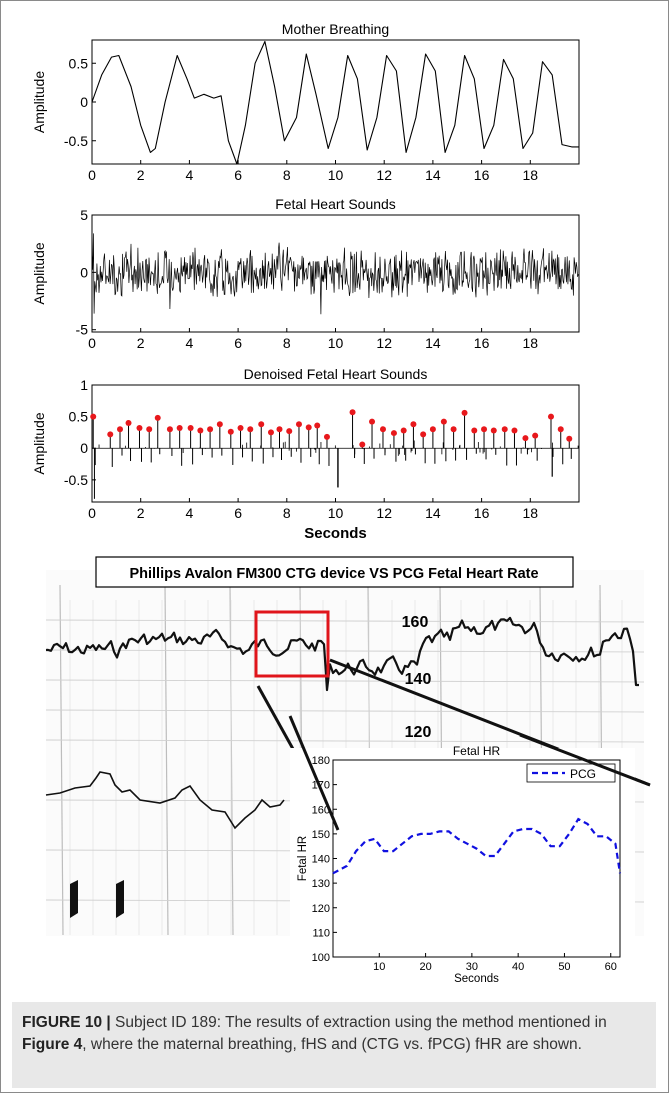 This screenshot has width=670, height=1094. What do you see at coordinates (120, 899) in the screenshot?
I see `ctg-marker` at bounding box center [120, 899].